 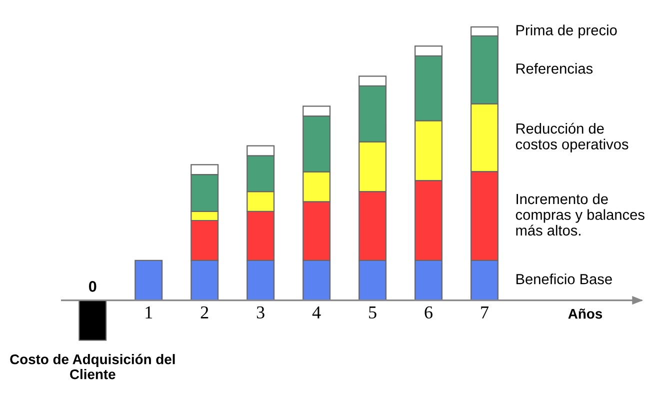 What do you see at coordinates (585, 313) in the screenshot?
I see `x-axis-title: Años` at bounding box center [585, 313].